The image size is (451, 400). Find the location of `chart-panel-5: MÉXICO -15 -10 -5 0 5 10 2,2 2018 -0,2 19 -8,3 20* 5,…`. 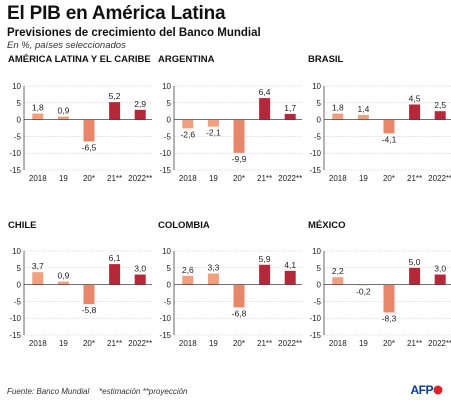

chart-panel-5: MÉXICO -15 -10 -5 0 5 10 2,2 2018 -0,2 19 -8,3 20* 5,… is located at coordinates (379, 284).